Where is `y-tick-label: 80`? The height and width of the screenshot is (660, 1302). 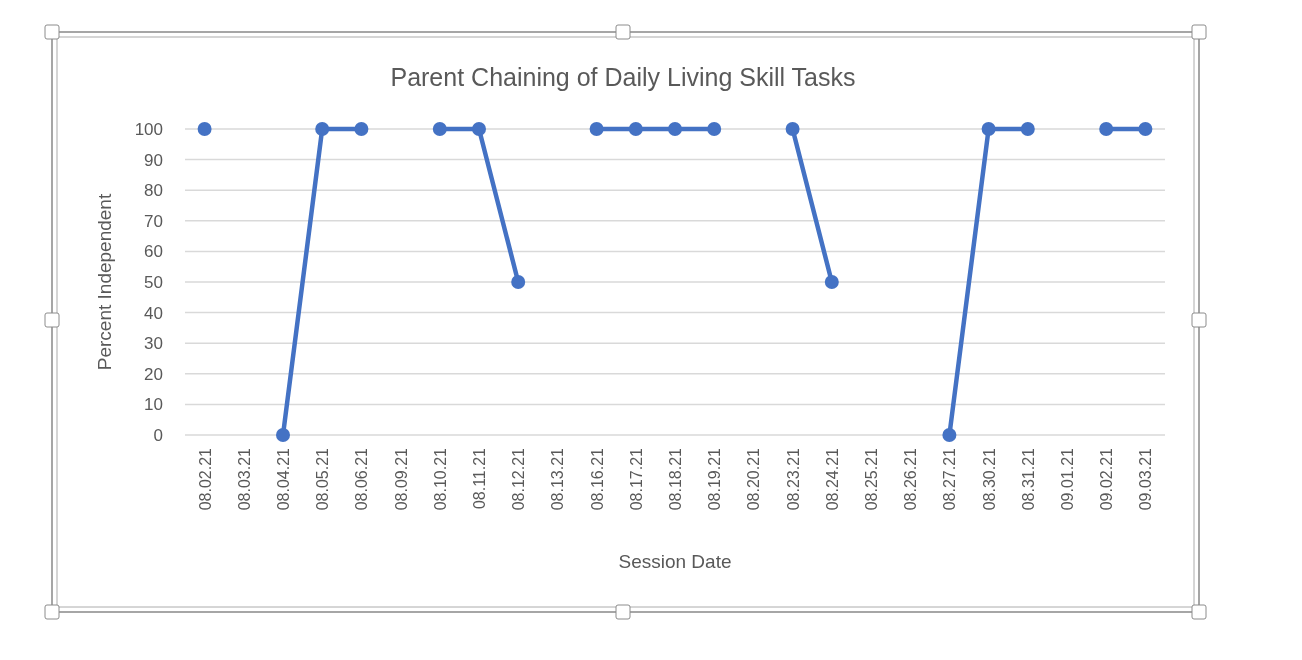 y-tick-label: 80 is located at coordinates (153, 191).